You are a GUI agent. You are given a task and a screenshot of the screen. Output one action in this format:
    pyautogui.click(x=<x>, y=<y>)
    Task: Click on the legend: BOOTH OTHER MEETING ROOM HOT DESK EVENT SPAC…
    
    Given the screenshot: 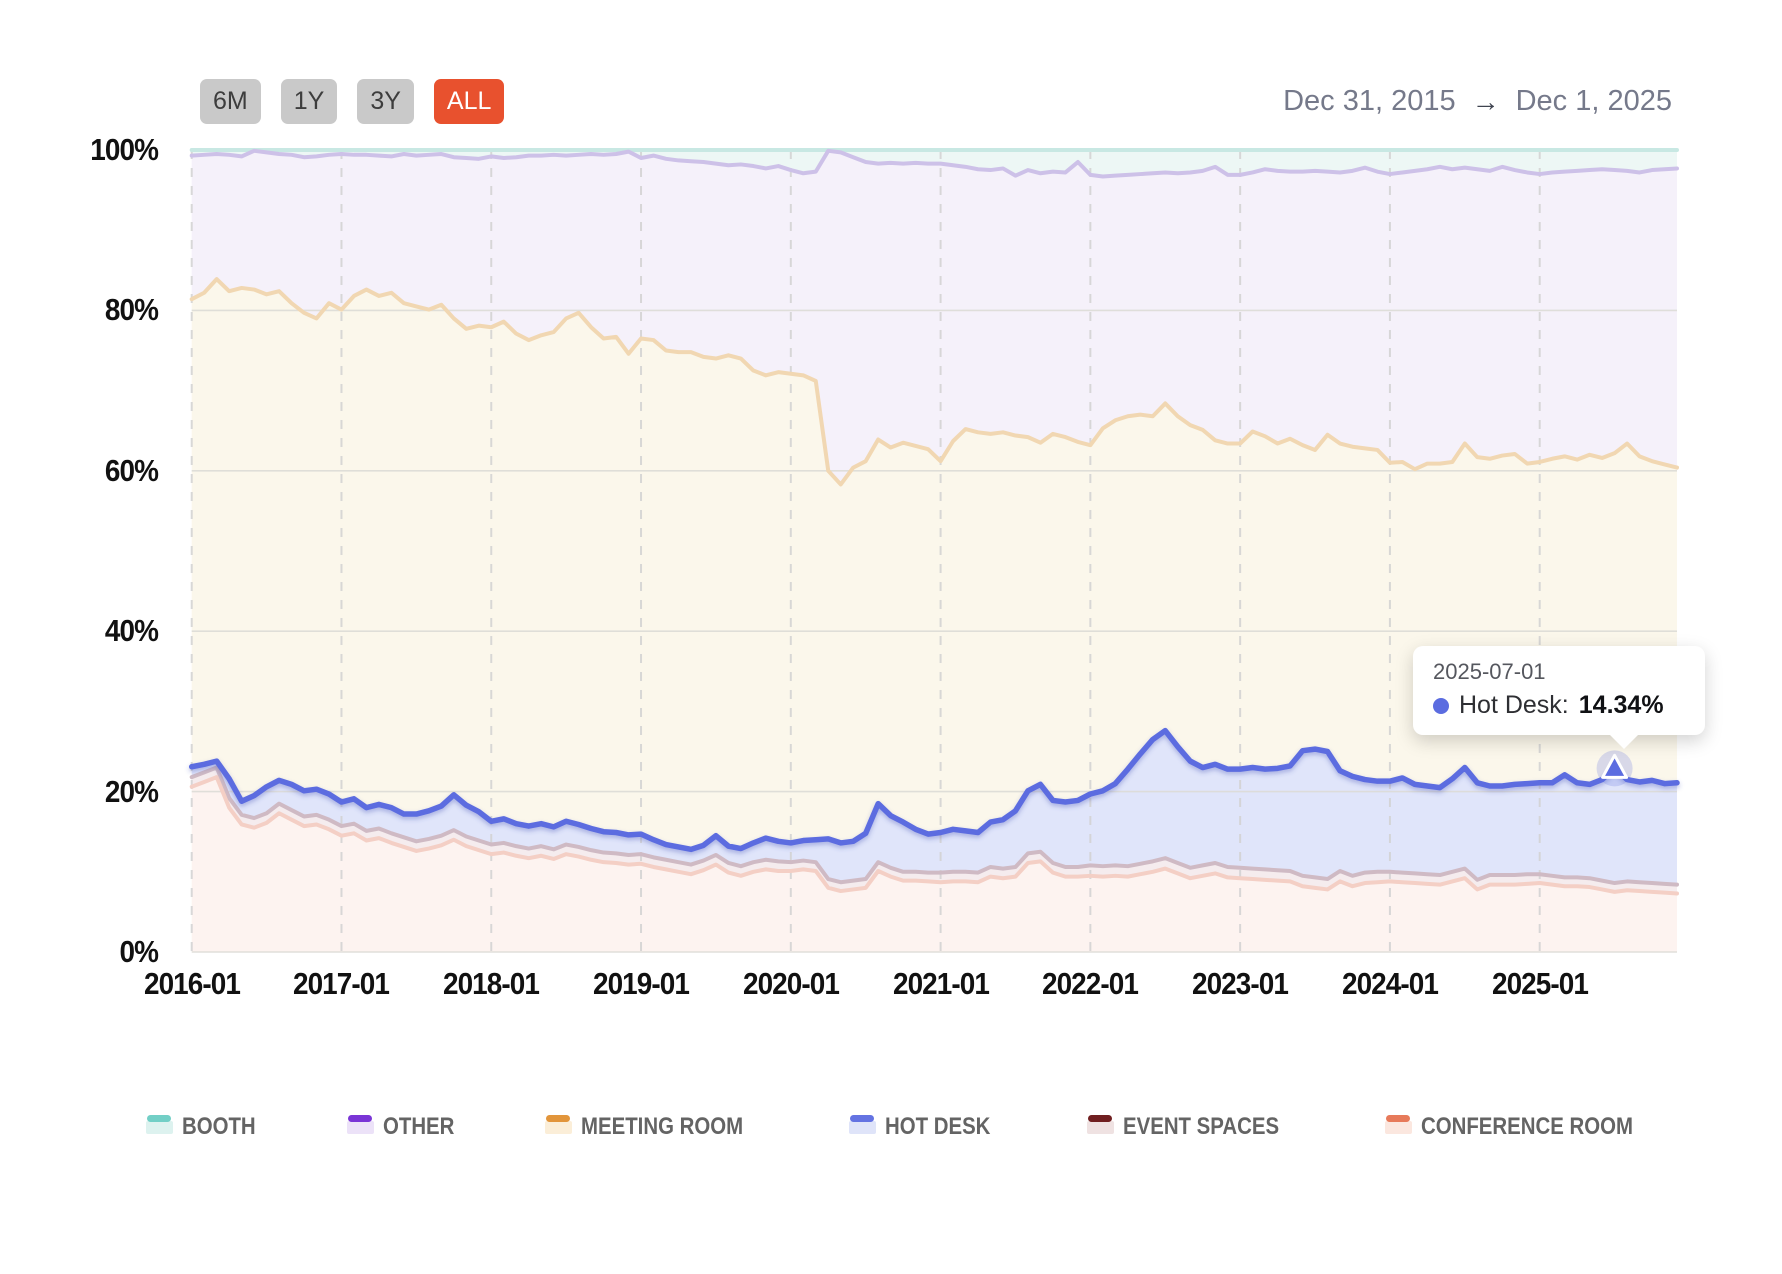 What is the action you would take?
    pyautogui.click(x=908, y=1126)
    